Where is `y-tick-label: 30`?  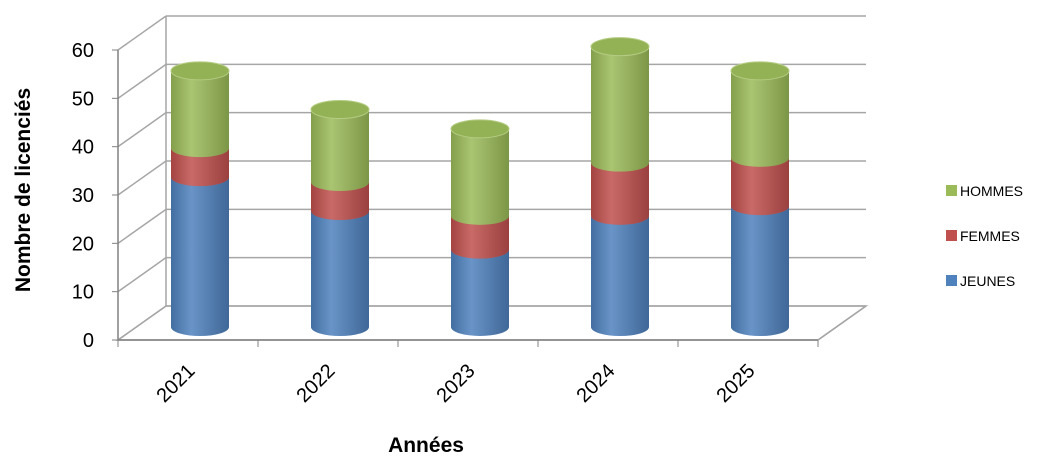
y-tick-label: 30 is located at coordinates (83, 196).